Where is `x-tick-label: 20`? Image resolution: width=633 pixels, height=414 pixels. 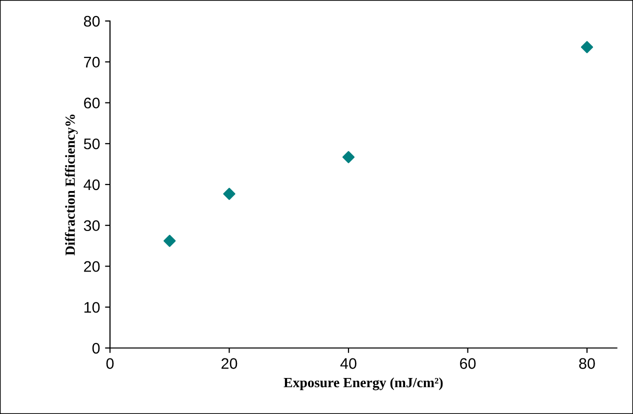 x-tick-label: 20 is located at coordinates (230, 363).